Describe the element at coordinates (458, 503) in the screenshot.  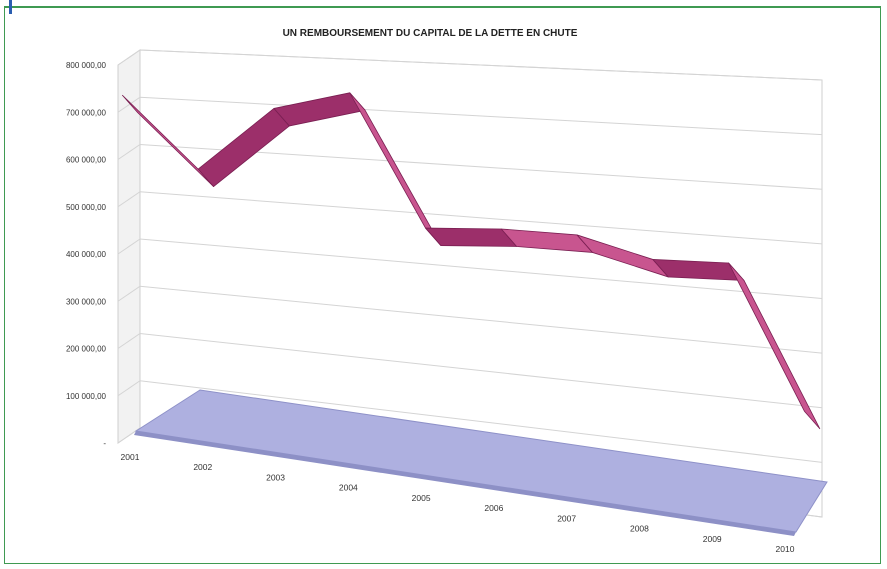
I see `x-axis-ticks: 2001 2002 2003 2004 2005 2006 2007 2008 2009 2010` at that location.